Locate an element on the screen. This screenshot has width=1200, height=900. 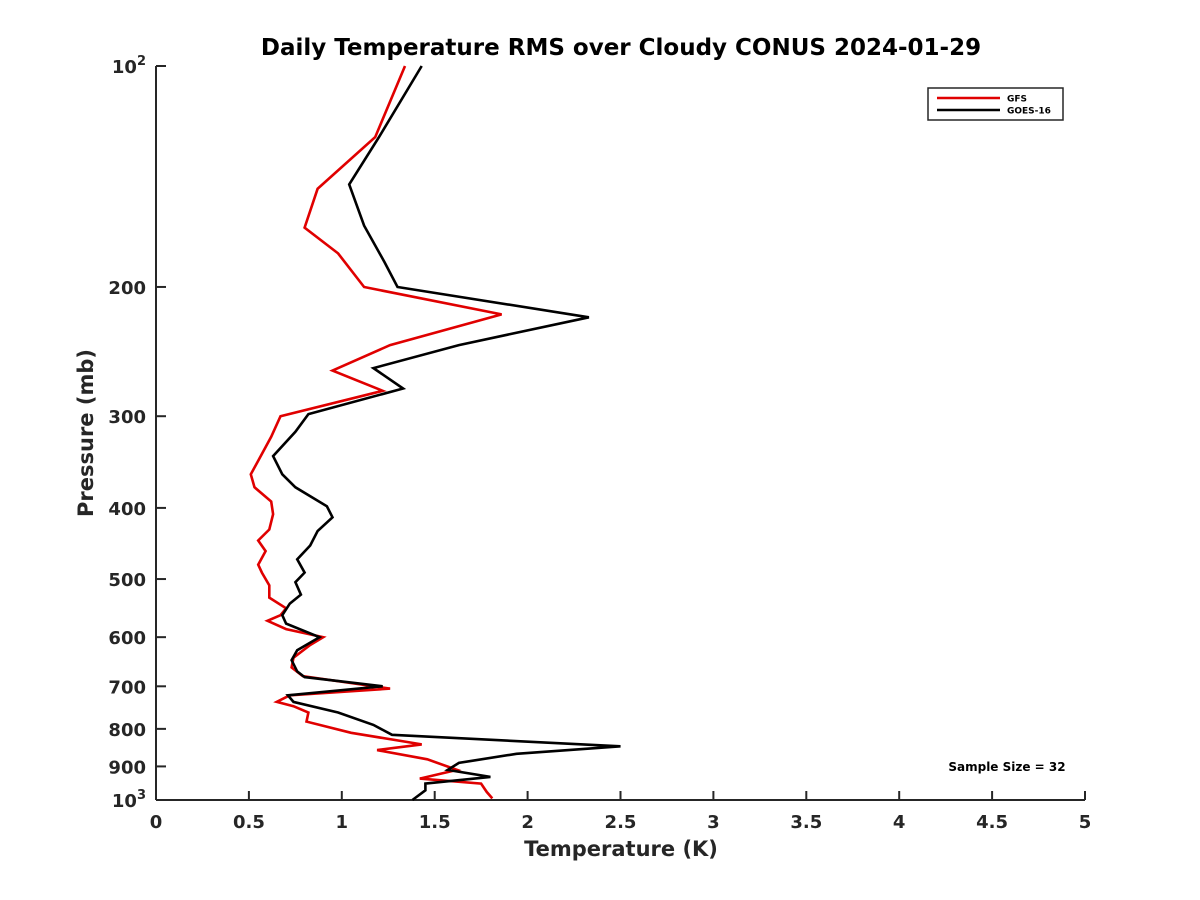
x-tick-label: 1 is located at coordinates (342, 822).